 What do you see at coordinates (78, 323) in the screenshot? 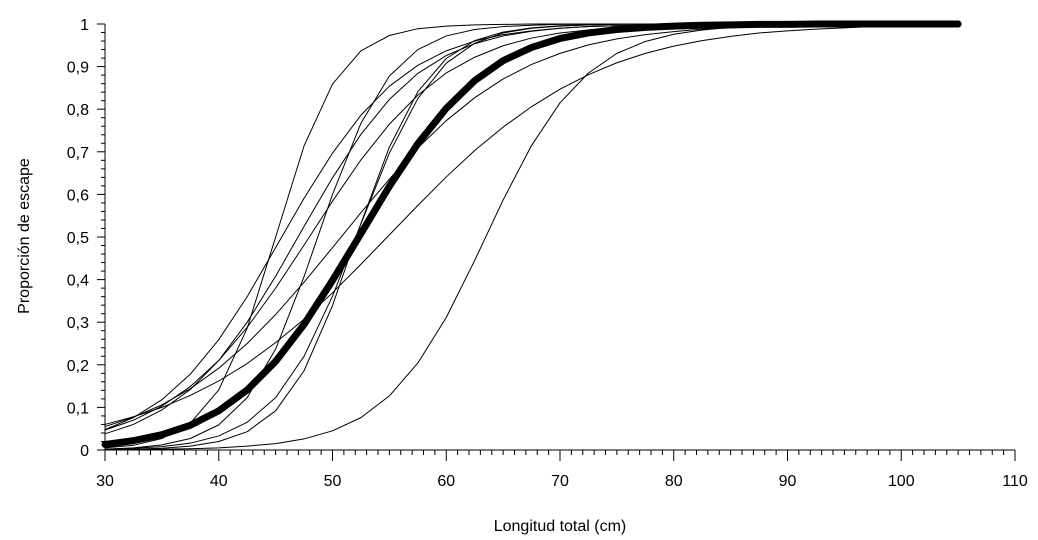
I see `y-tick-label: 0,3` at bounding box center [78, 323].